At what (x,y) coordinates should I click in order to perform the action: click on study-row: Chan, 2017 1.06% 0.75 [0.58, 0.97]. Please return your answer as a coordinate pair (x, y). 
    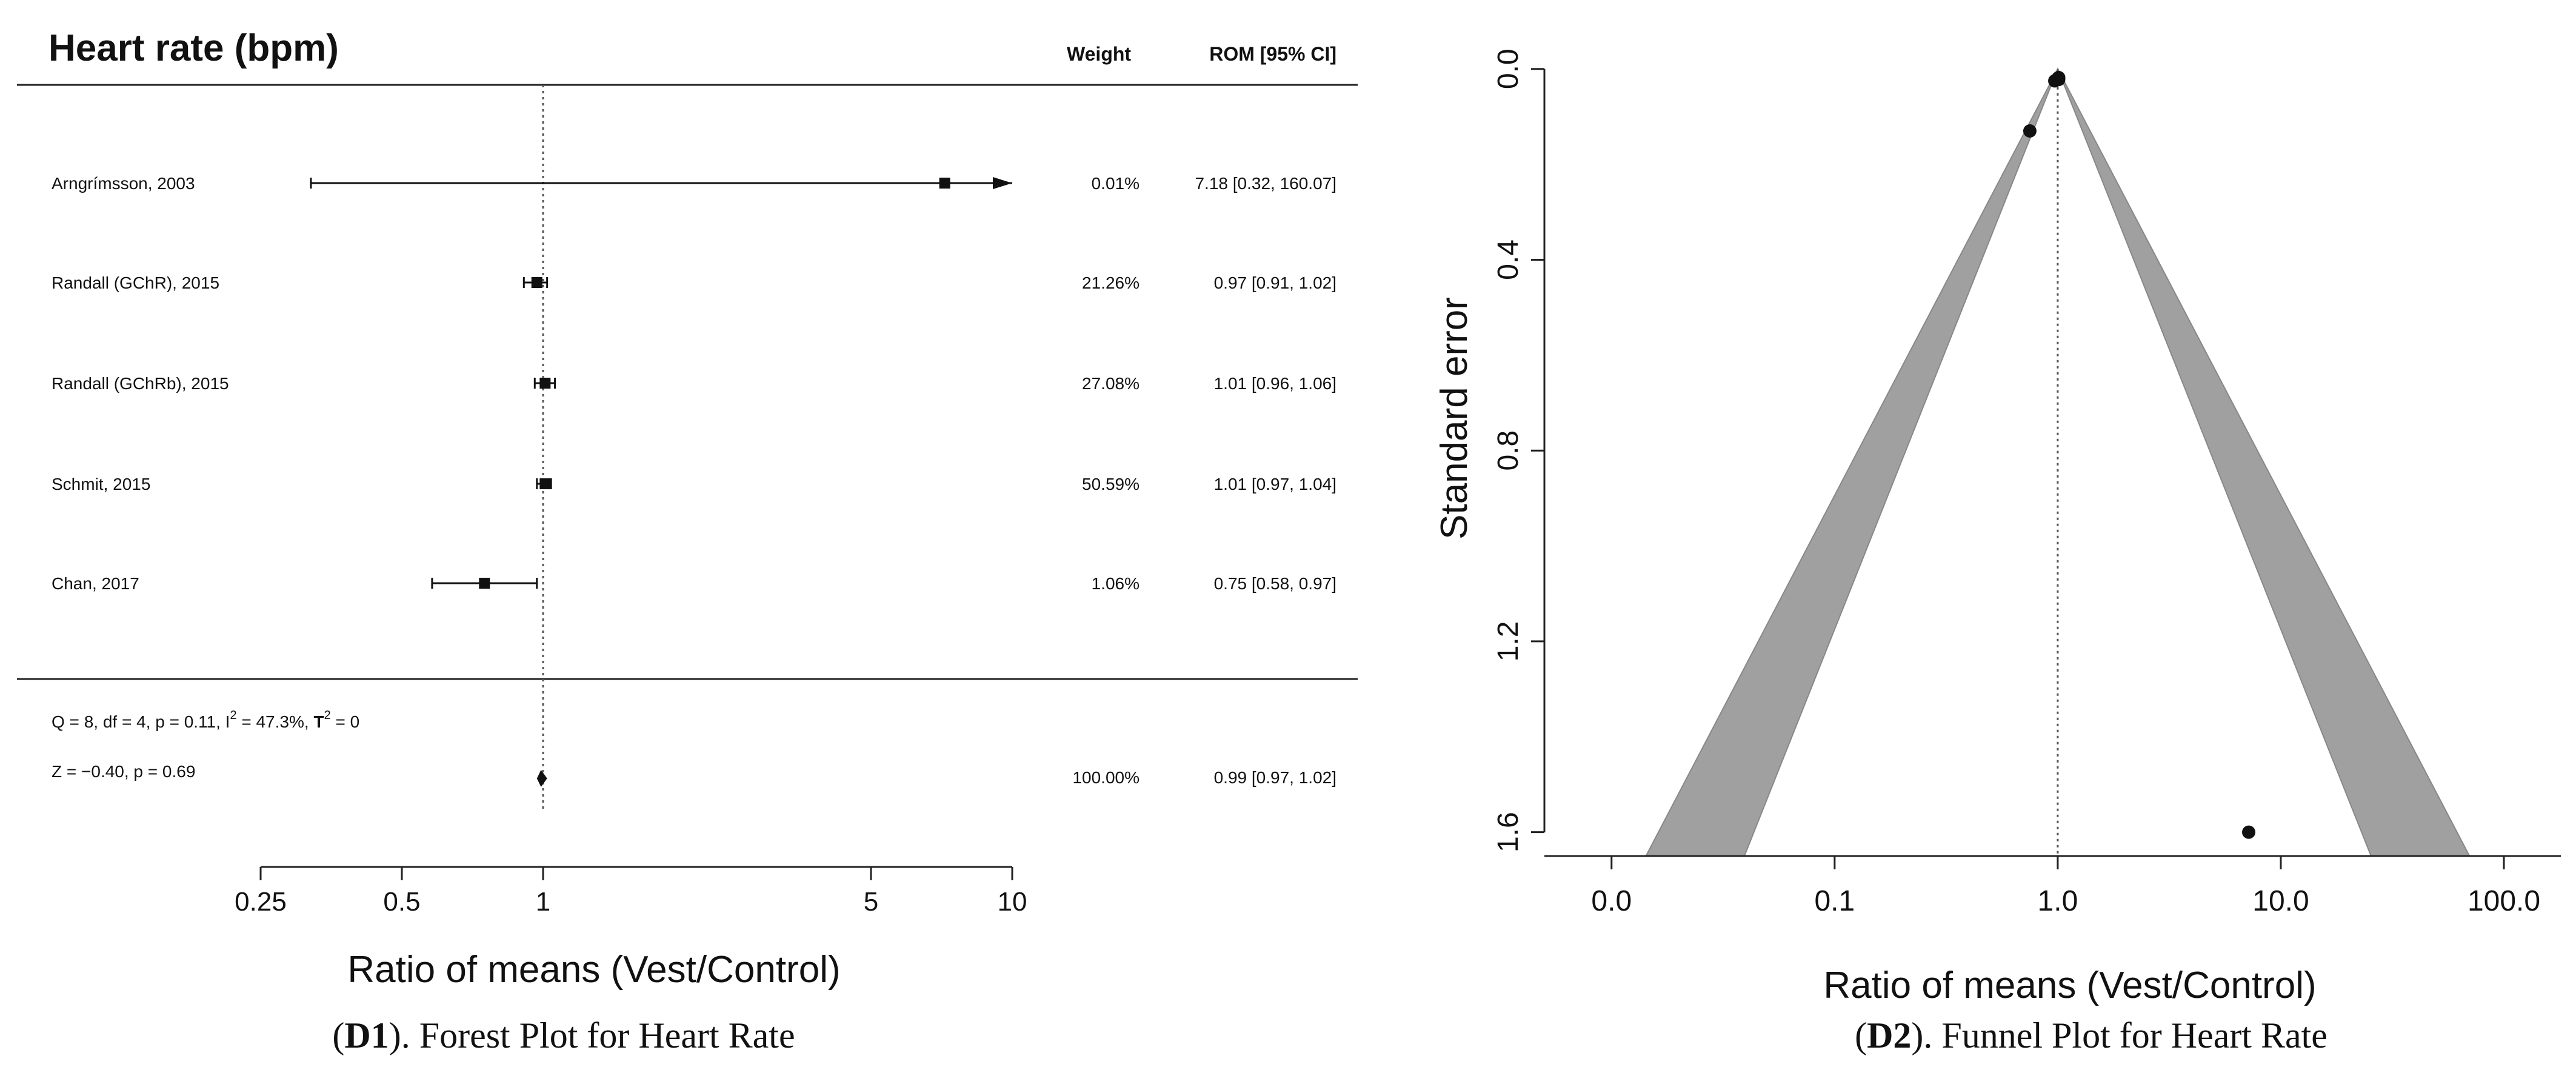
    Looking at the image, I should click on (694, 583).